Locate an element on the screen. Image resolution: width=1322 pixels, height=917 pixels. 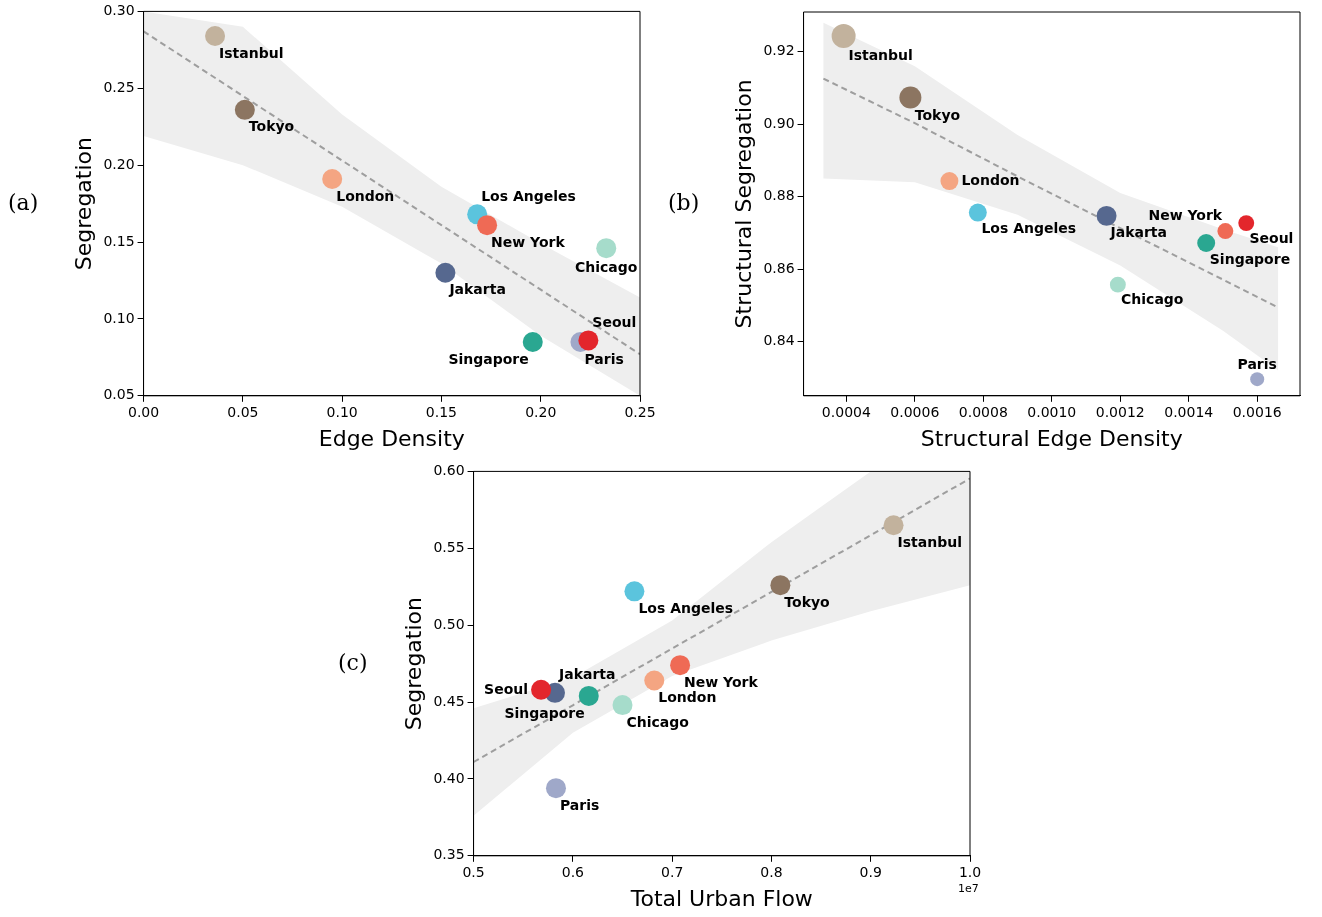
x-axis-title: Edge Density is located at coordinates (391, 438).